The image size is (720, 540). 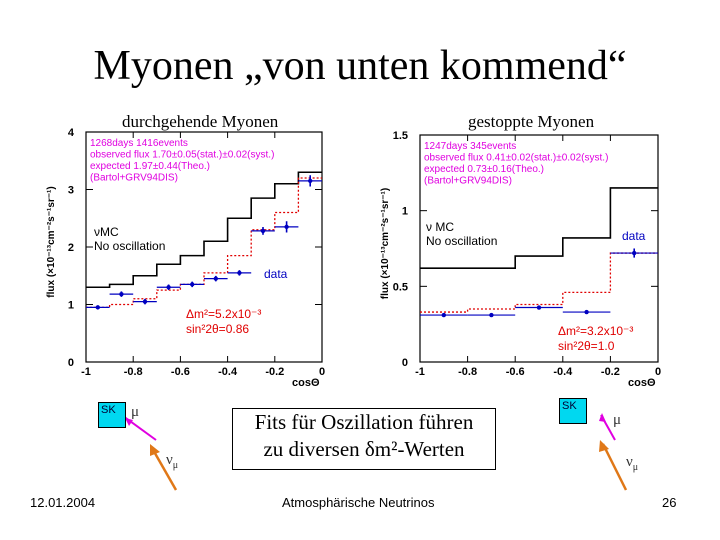 I want to click on right-x-axis-label: cosΘ, so click(x=642, y=383).